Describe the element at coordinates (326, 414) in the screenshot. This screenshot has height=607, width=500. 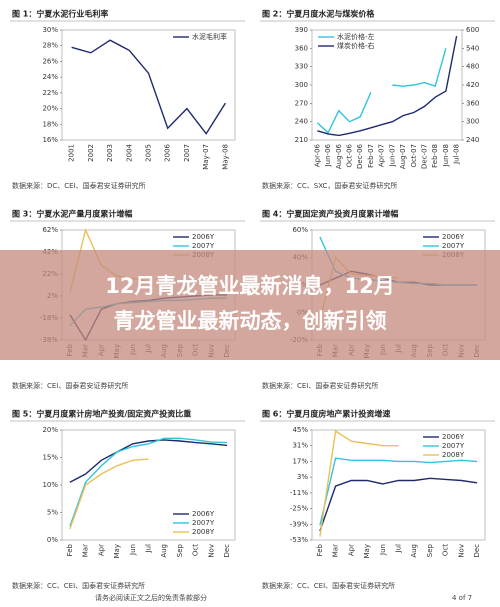
I see `chart-title: 图 6：宁夏月度房地产累计投资增速` at that location.